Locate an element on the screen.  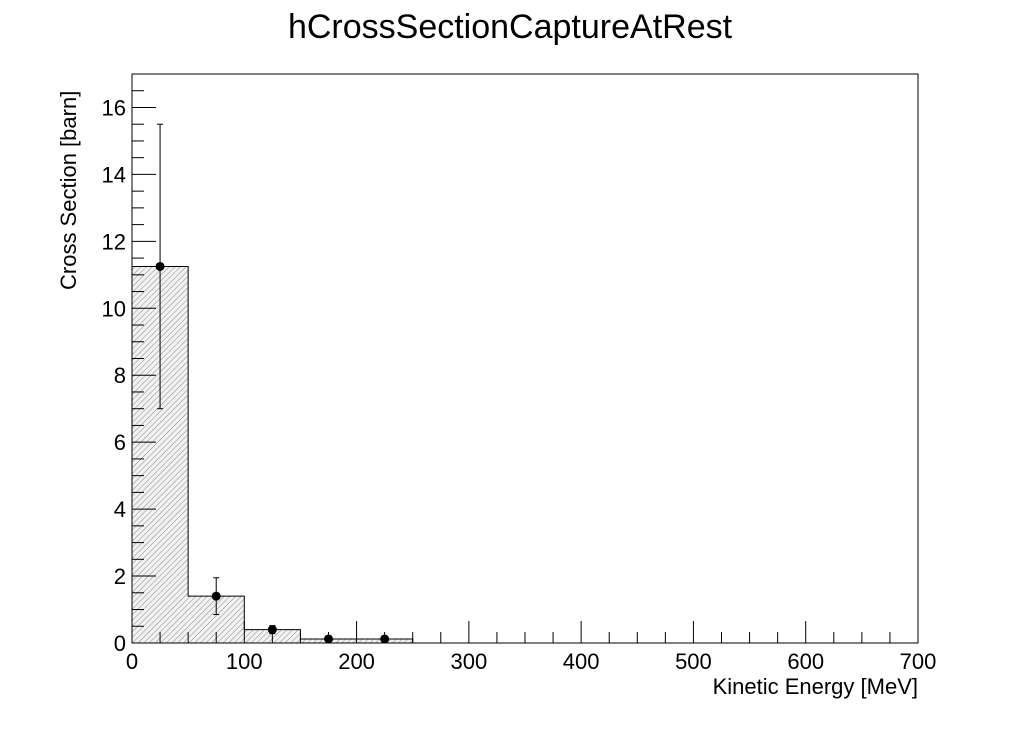
chart-title: hCrossSectionCaptureAtRest is located at coordinates (510, 27).